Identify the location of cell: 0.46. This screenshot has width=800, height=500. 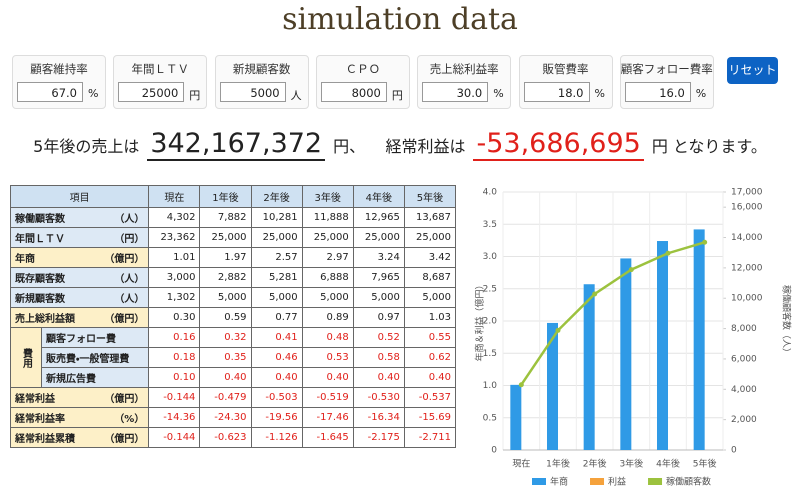
(276, 357).